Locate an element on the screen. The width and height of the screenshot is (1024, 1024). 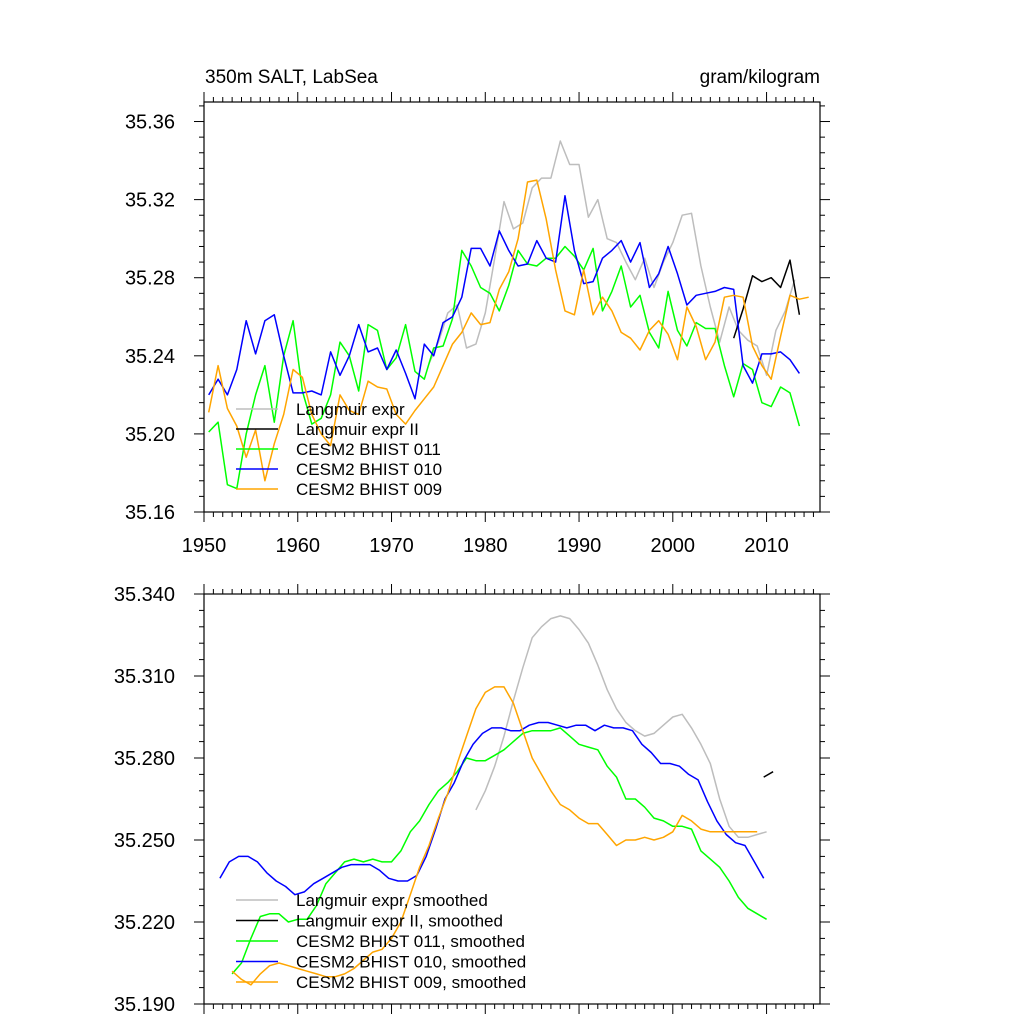
x-tick-label: 2000 is located at coordinates (673, 546).